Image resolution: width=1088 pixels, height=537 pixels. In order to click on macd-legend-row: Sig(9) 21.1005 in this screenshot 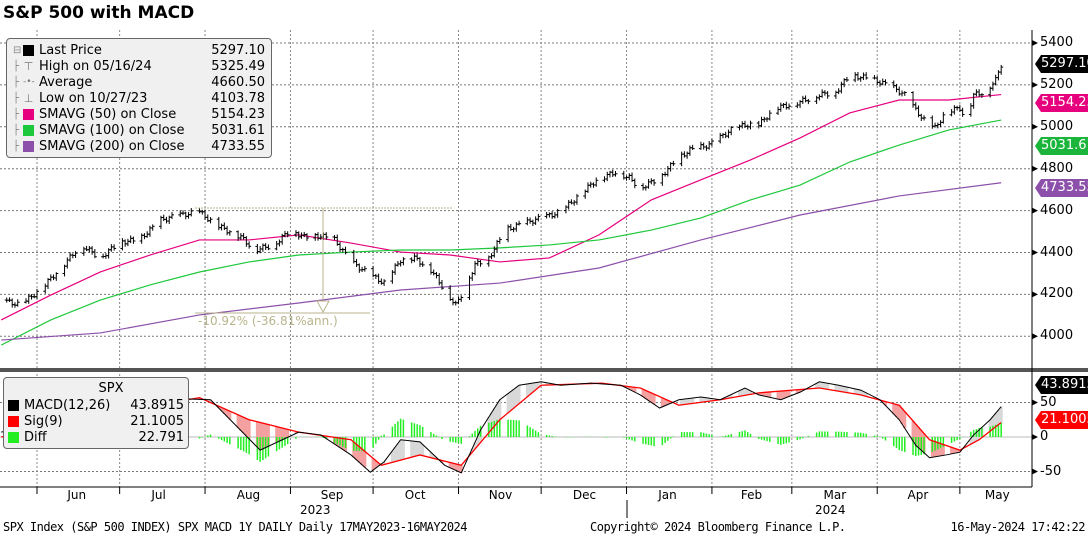, I will do `click(96, 421)`.